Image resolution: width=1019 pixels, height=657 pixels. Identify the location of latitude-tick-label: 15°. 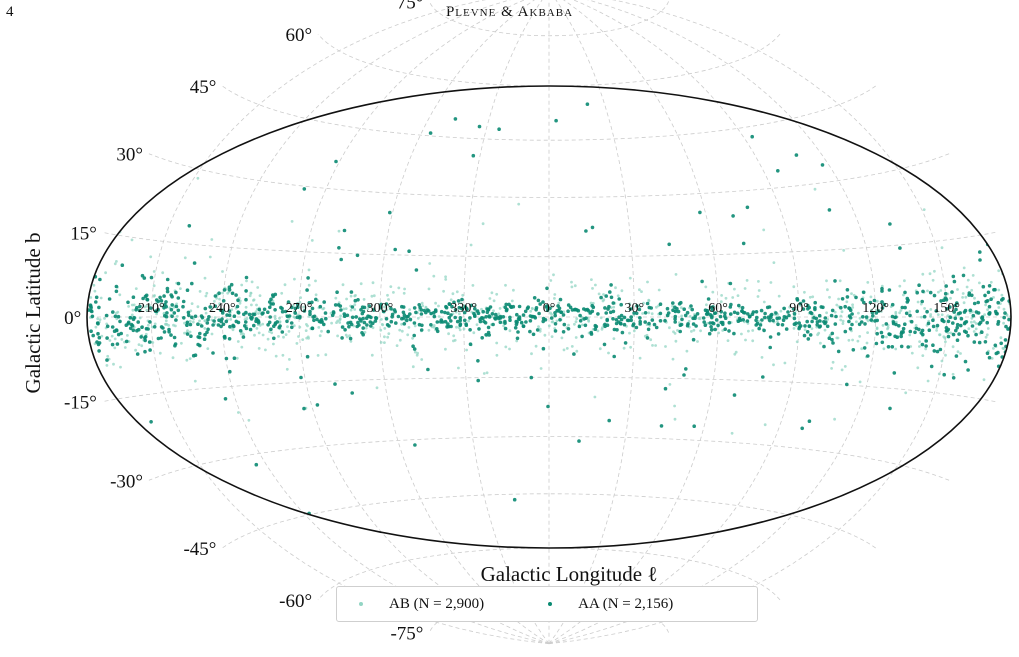
(83, 234).